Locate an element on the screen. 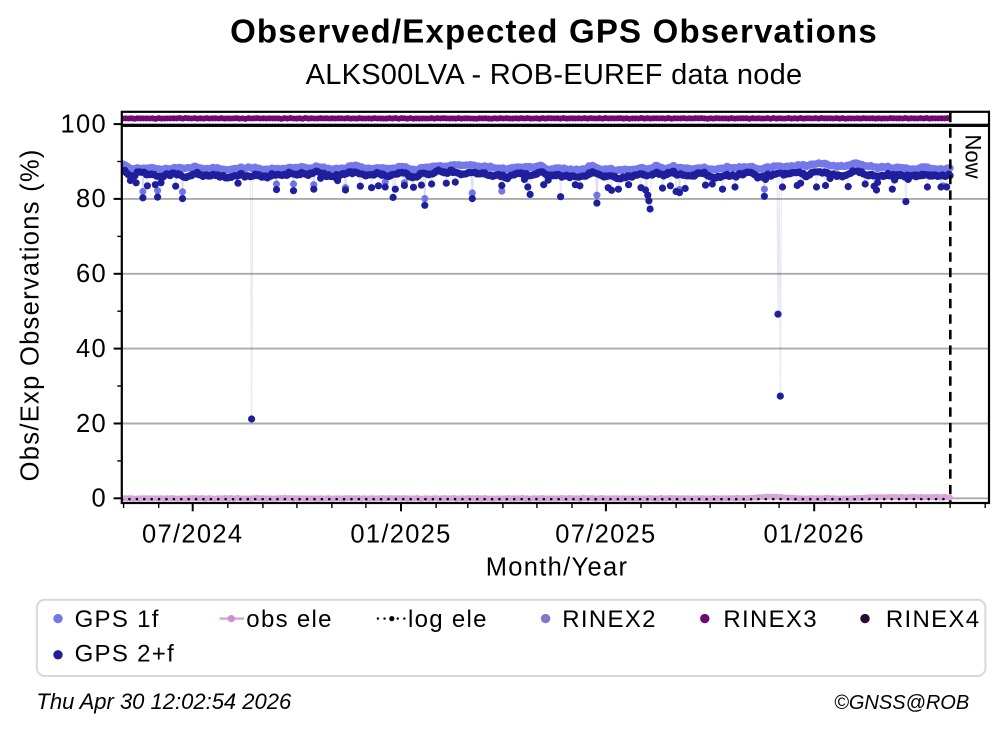 The width and height of the screenshot is (1008, 739). svg-text: GPS 2+f is located at coordinates (125, 654).